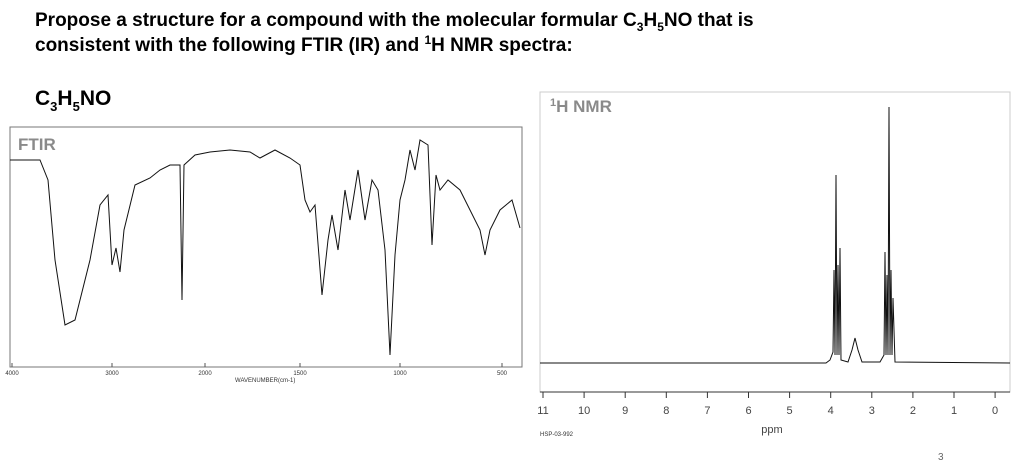 The height and width of the screenshot is (465, 1024). What do you see at coordinates (872, 411) in the screenshot?
I see `nmr-tick-label: 3` at bounding box center [872, 411].